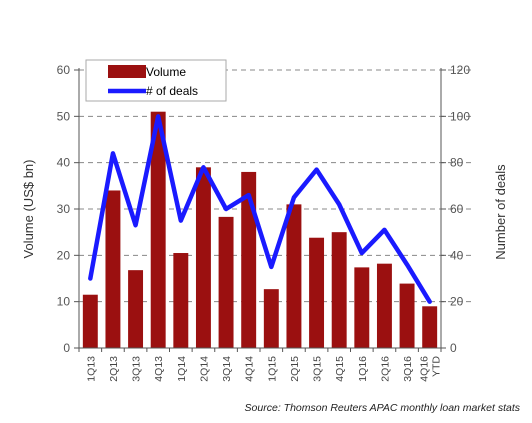 Image resolution: width=532 pixels, height=423 pixels. Describe the element at coordinates (28, 209) in the screenshot. I see `y-axis-title: Volume (US$ bn)` at that location.